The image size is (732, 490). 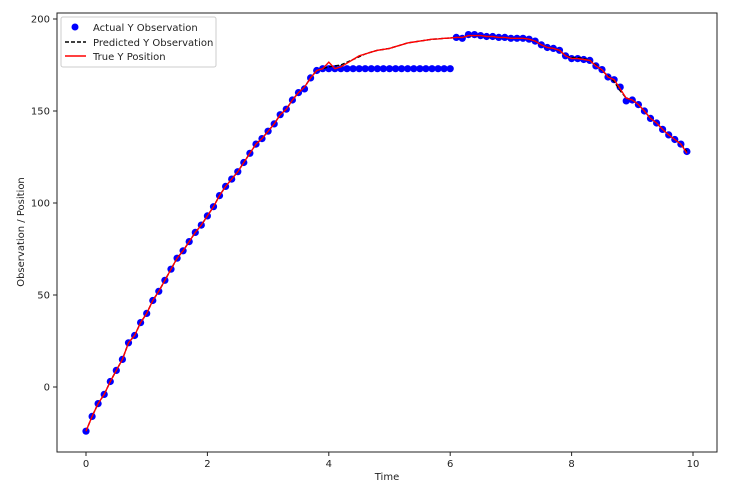 What do you see at coordinates (75, 27) in the screenshot?
I see `legend-marker-actual-icon` at bounding box center [75, 27].